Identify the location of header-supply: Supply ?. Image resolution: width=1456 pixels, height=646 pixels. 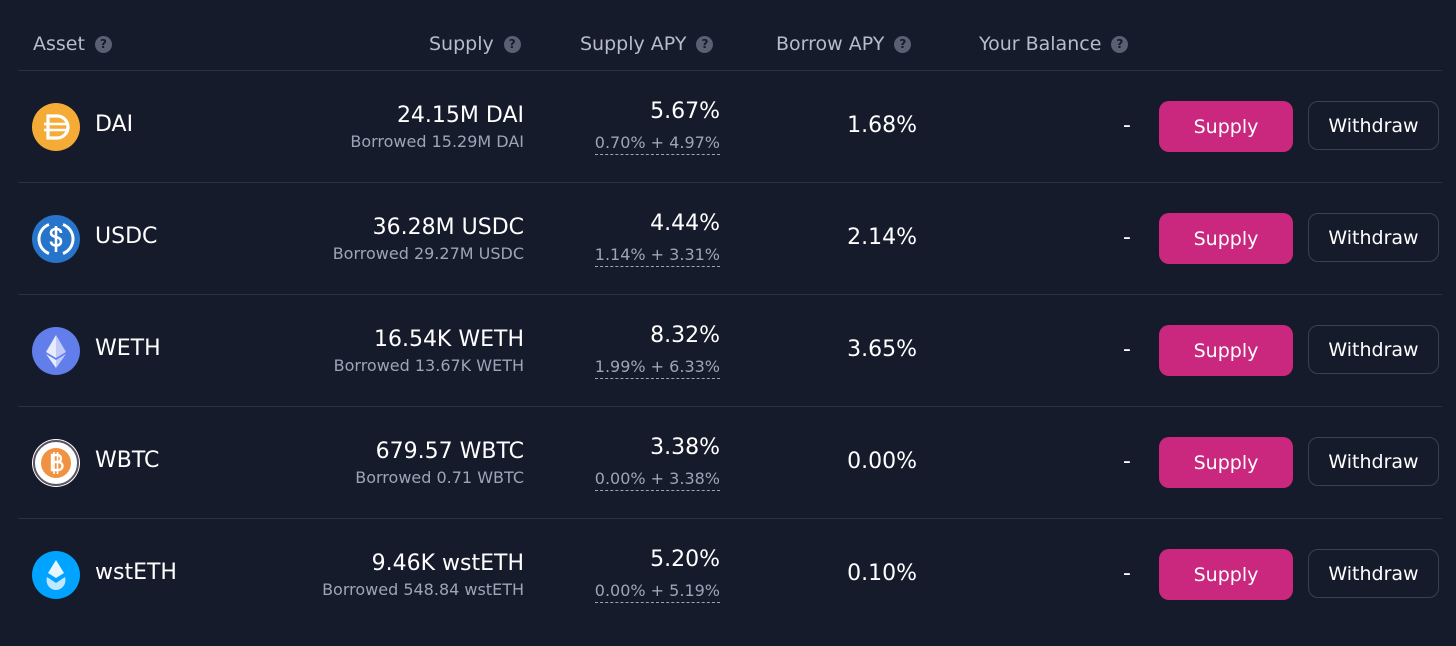
(475, 44).